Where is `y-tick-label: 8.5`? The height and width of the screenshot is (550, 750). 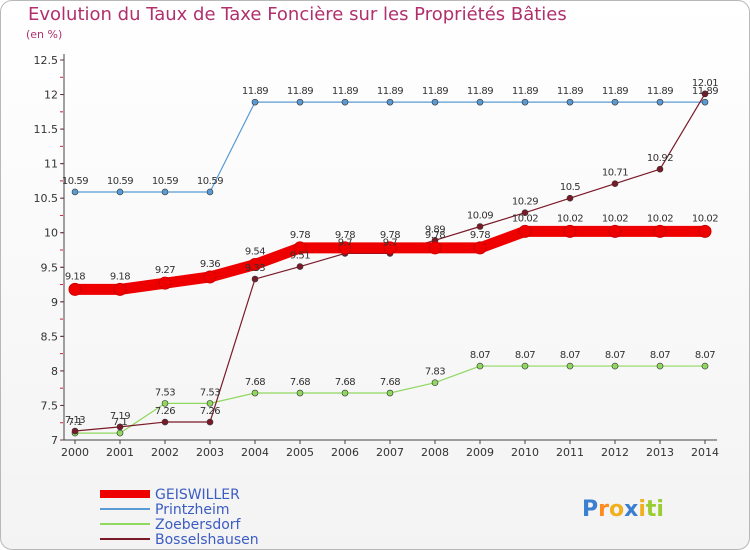
y-tick-label: 8.5 is located at coordinates (50, 336).